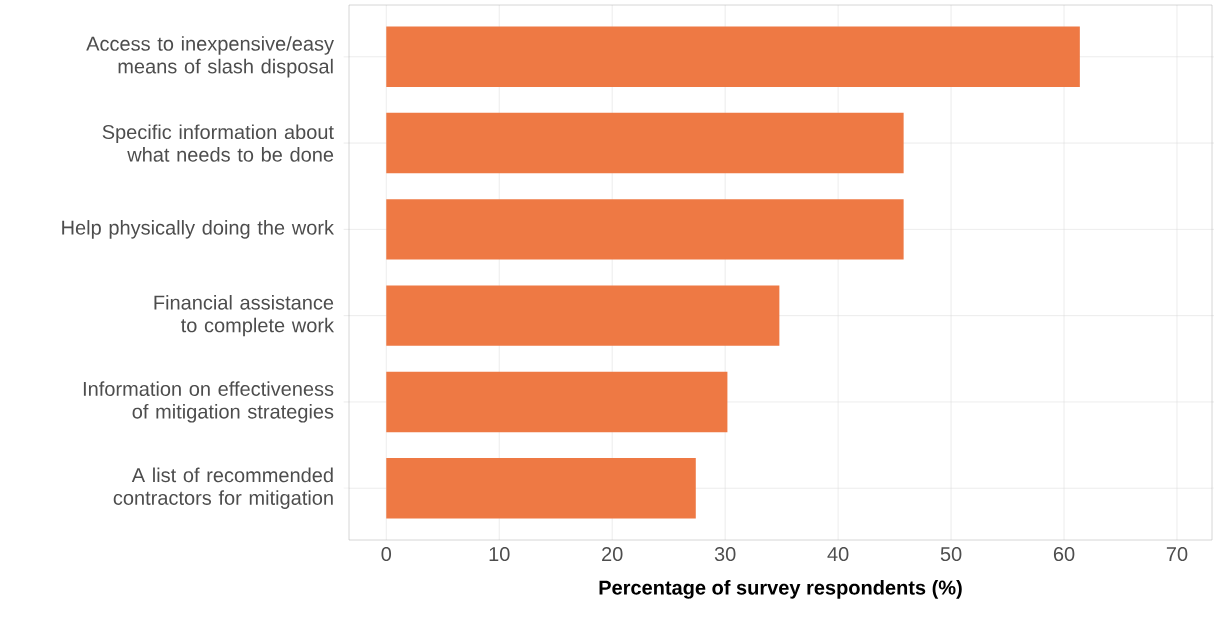 This screenshot has height=619, width=1214. What do you see at coordinates (386, 554) in the screenshot?
I see `x-tick-label: 0` at bounding box center [386, 554].